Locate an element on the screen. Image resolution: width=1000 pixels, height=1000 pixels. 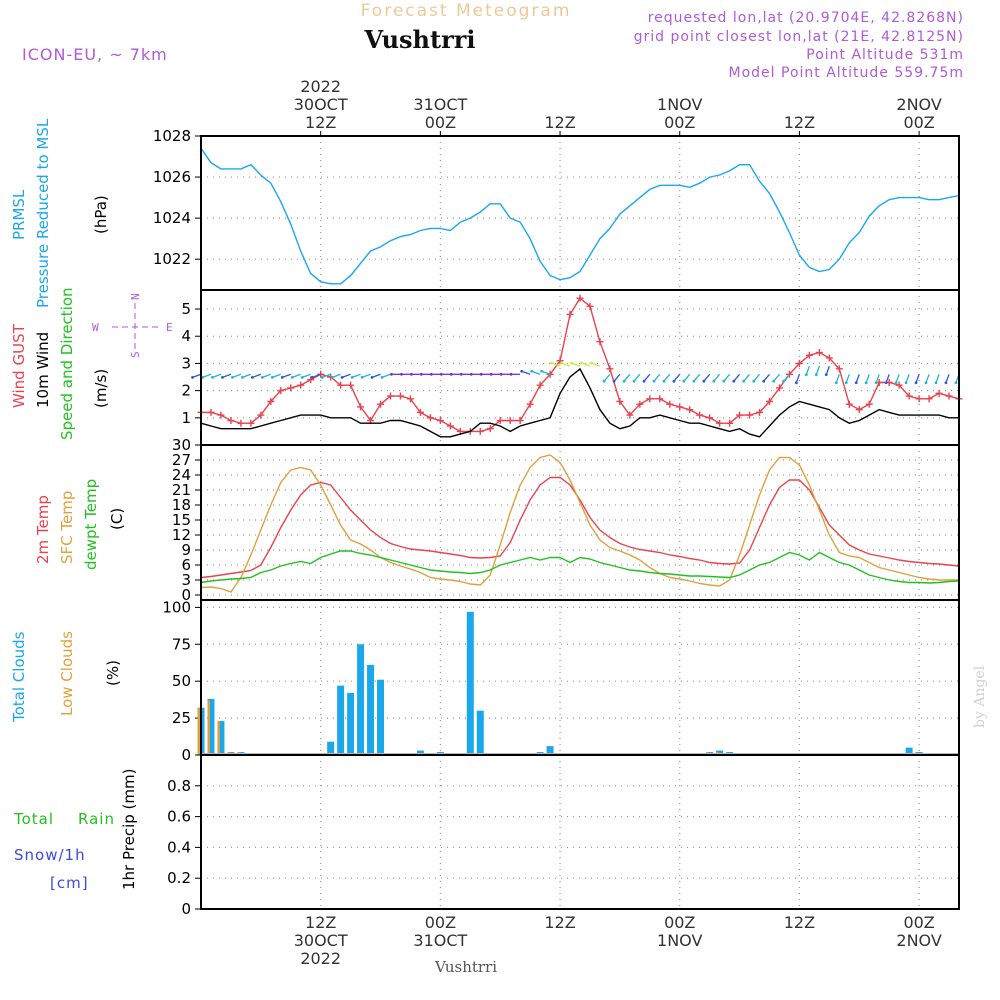
pressure-unit: (hPa) is located at coordinates (101, 214).